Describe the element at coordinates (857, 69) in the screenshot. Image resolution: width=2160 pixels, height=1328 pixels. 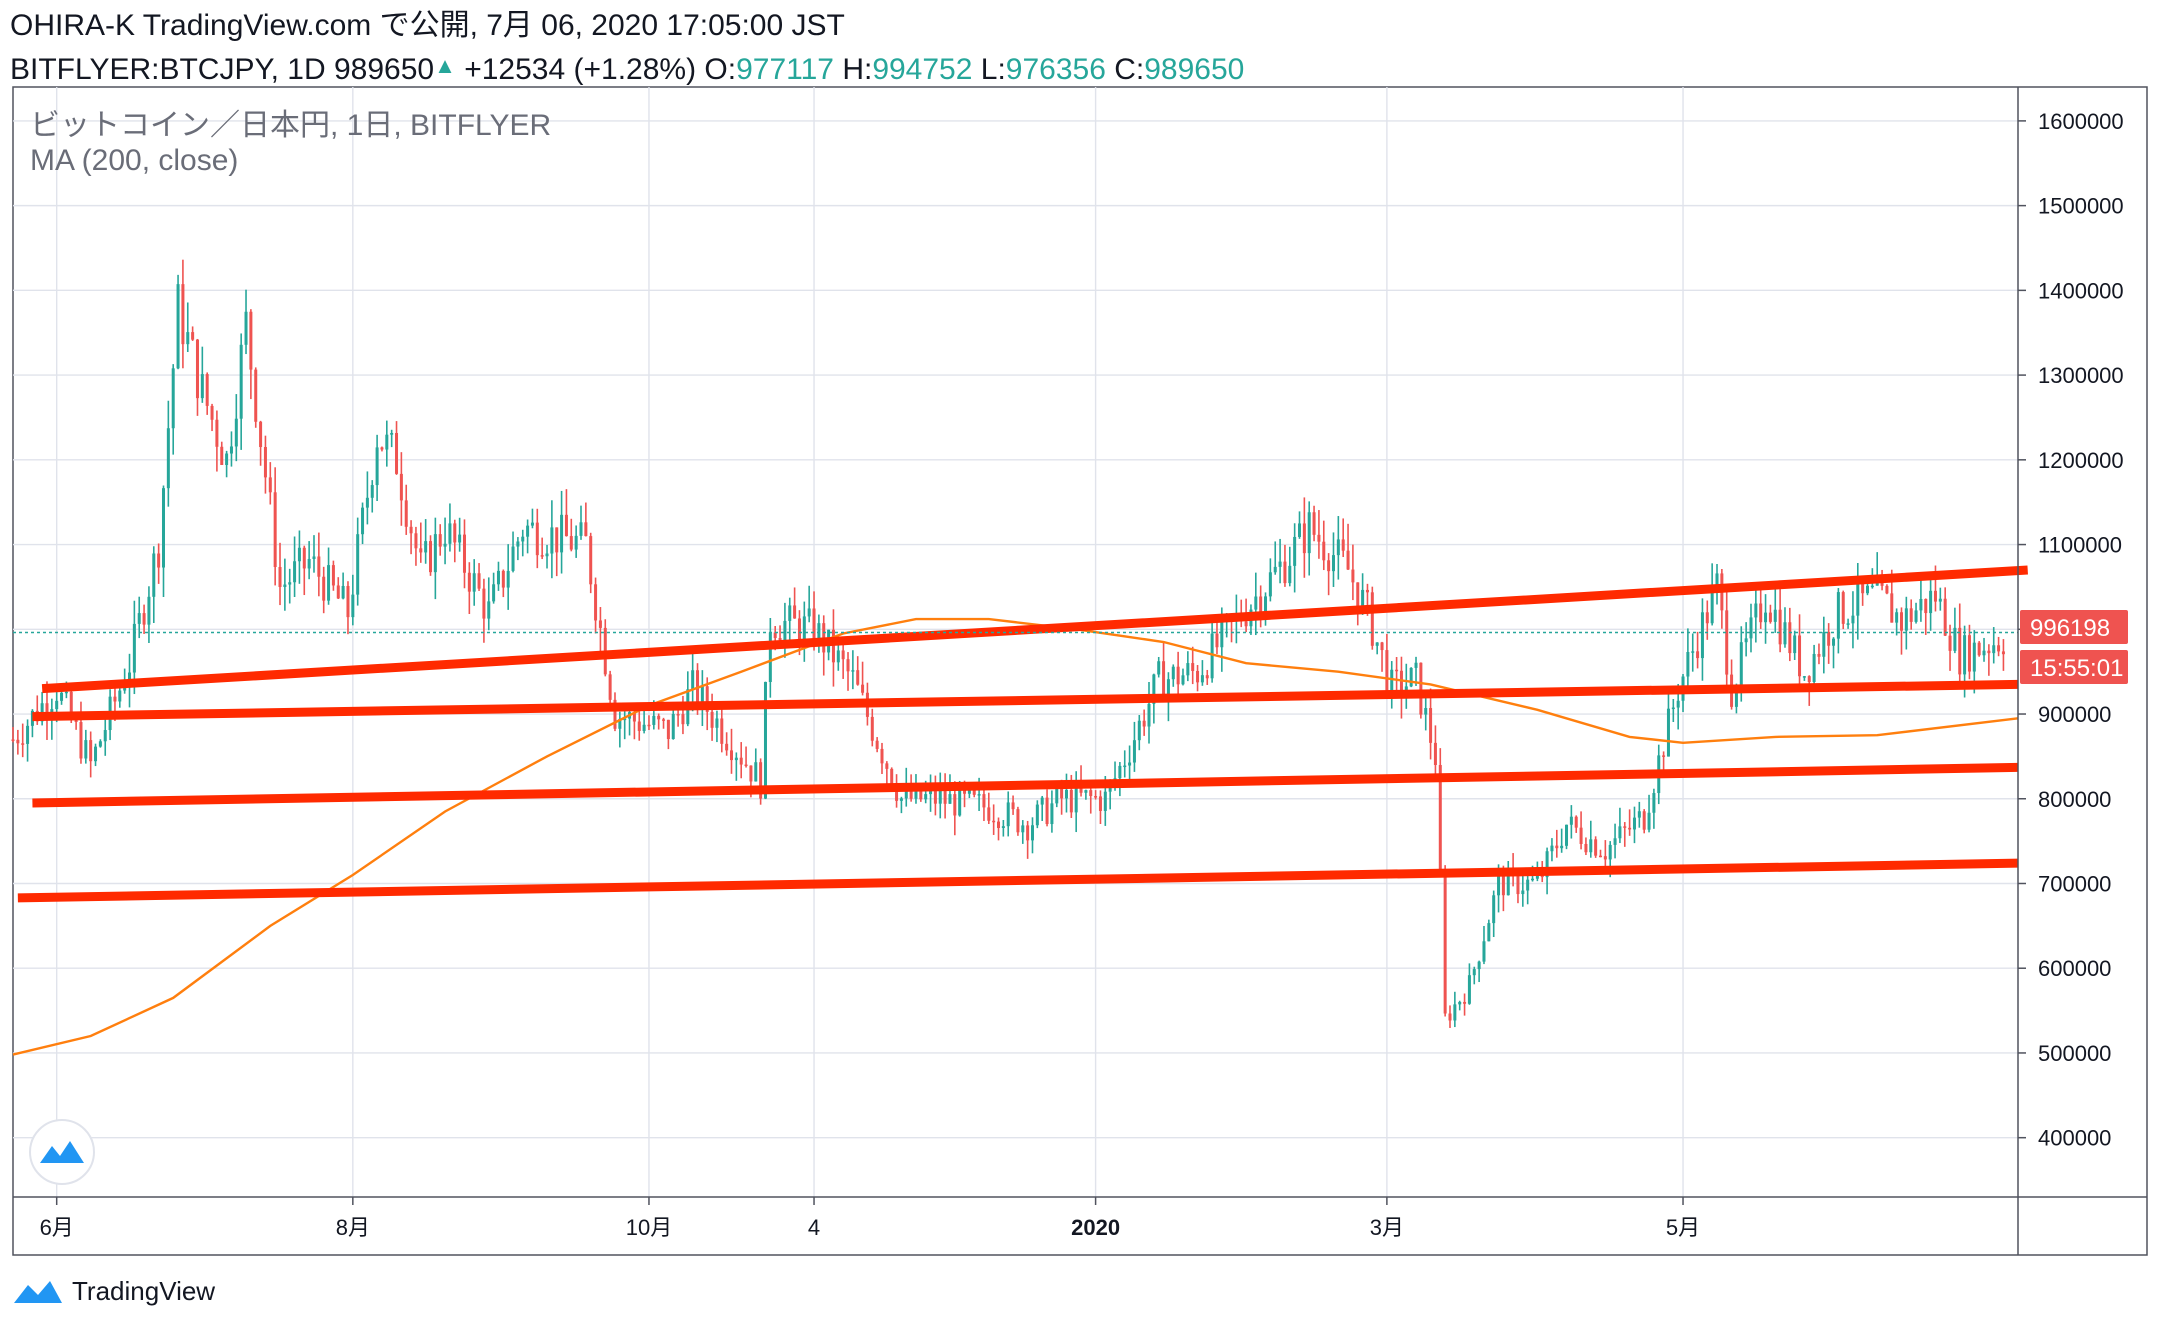
I see `high-label: H:` at that location.